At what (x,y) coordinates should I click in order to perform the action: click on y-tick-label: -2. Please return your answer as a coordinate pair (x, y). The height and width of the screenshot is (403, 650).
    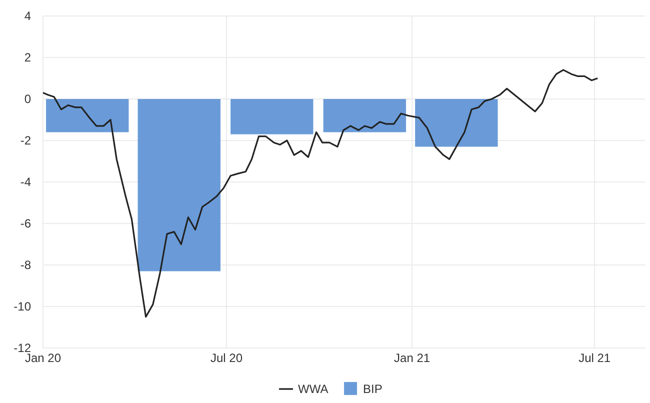
    Looking at the image, I should click on (26, 141).